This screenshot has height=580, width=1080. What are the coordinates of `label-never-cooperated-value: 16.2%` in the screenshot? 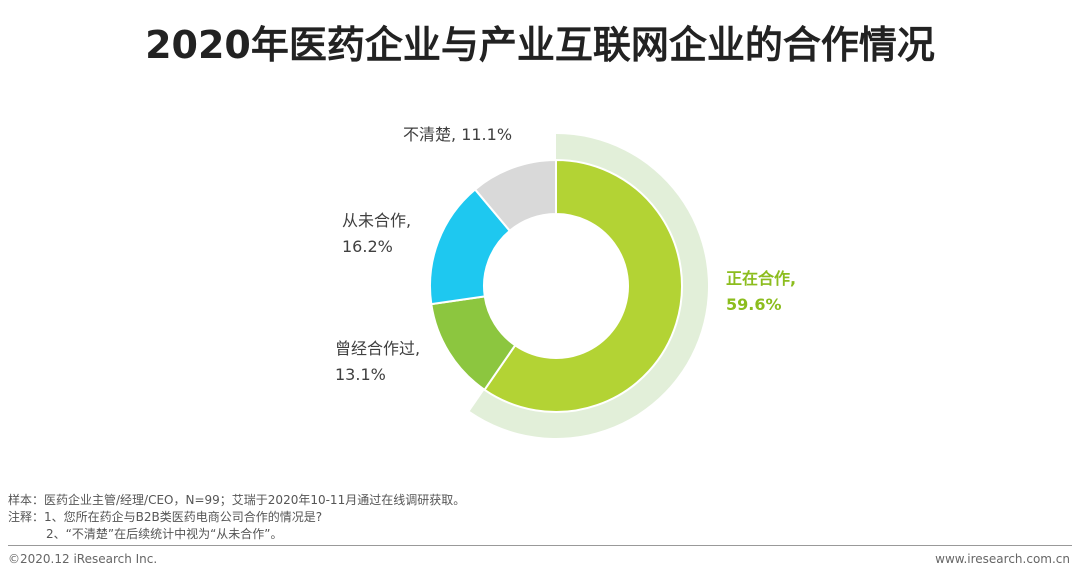 It's located at (367, 246).